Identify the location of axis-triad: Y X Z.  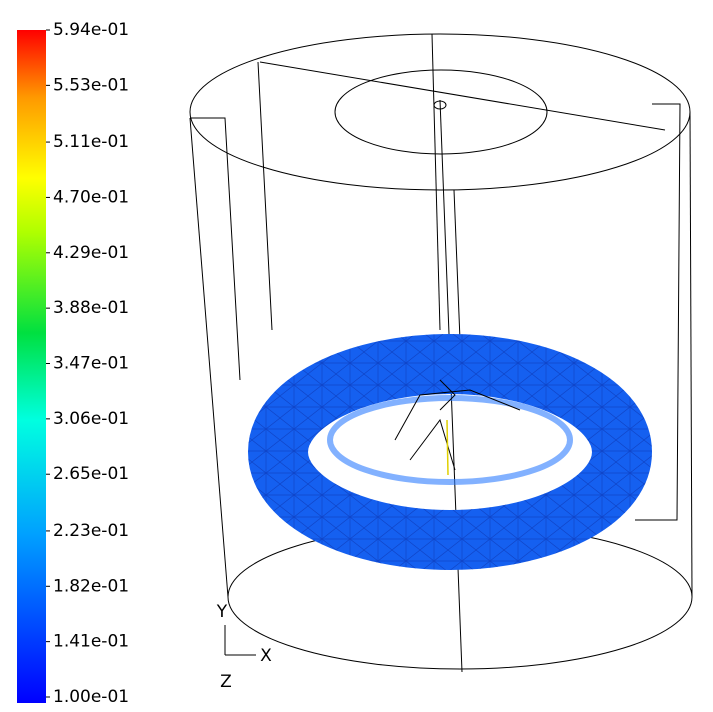
(244, 647).